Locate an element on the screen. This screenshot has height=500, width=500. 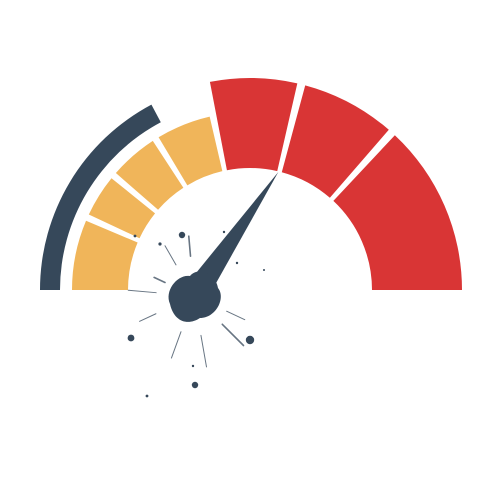
needle-icon is located at coordinates (231, 237).